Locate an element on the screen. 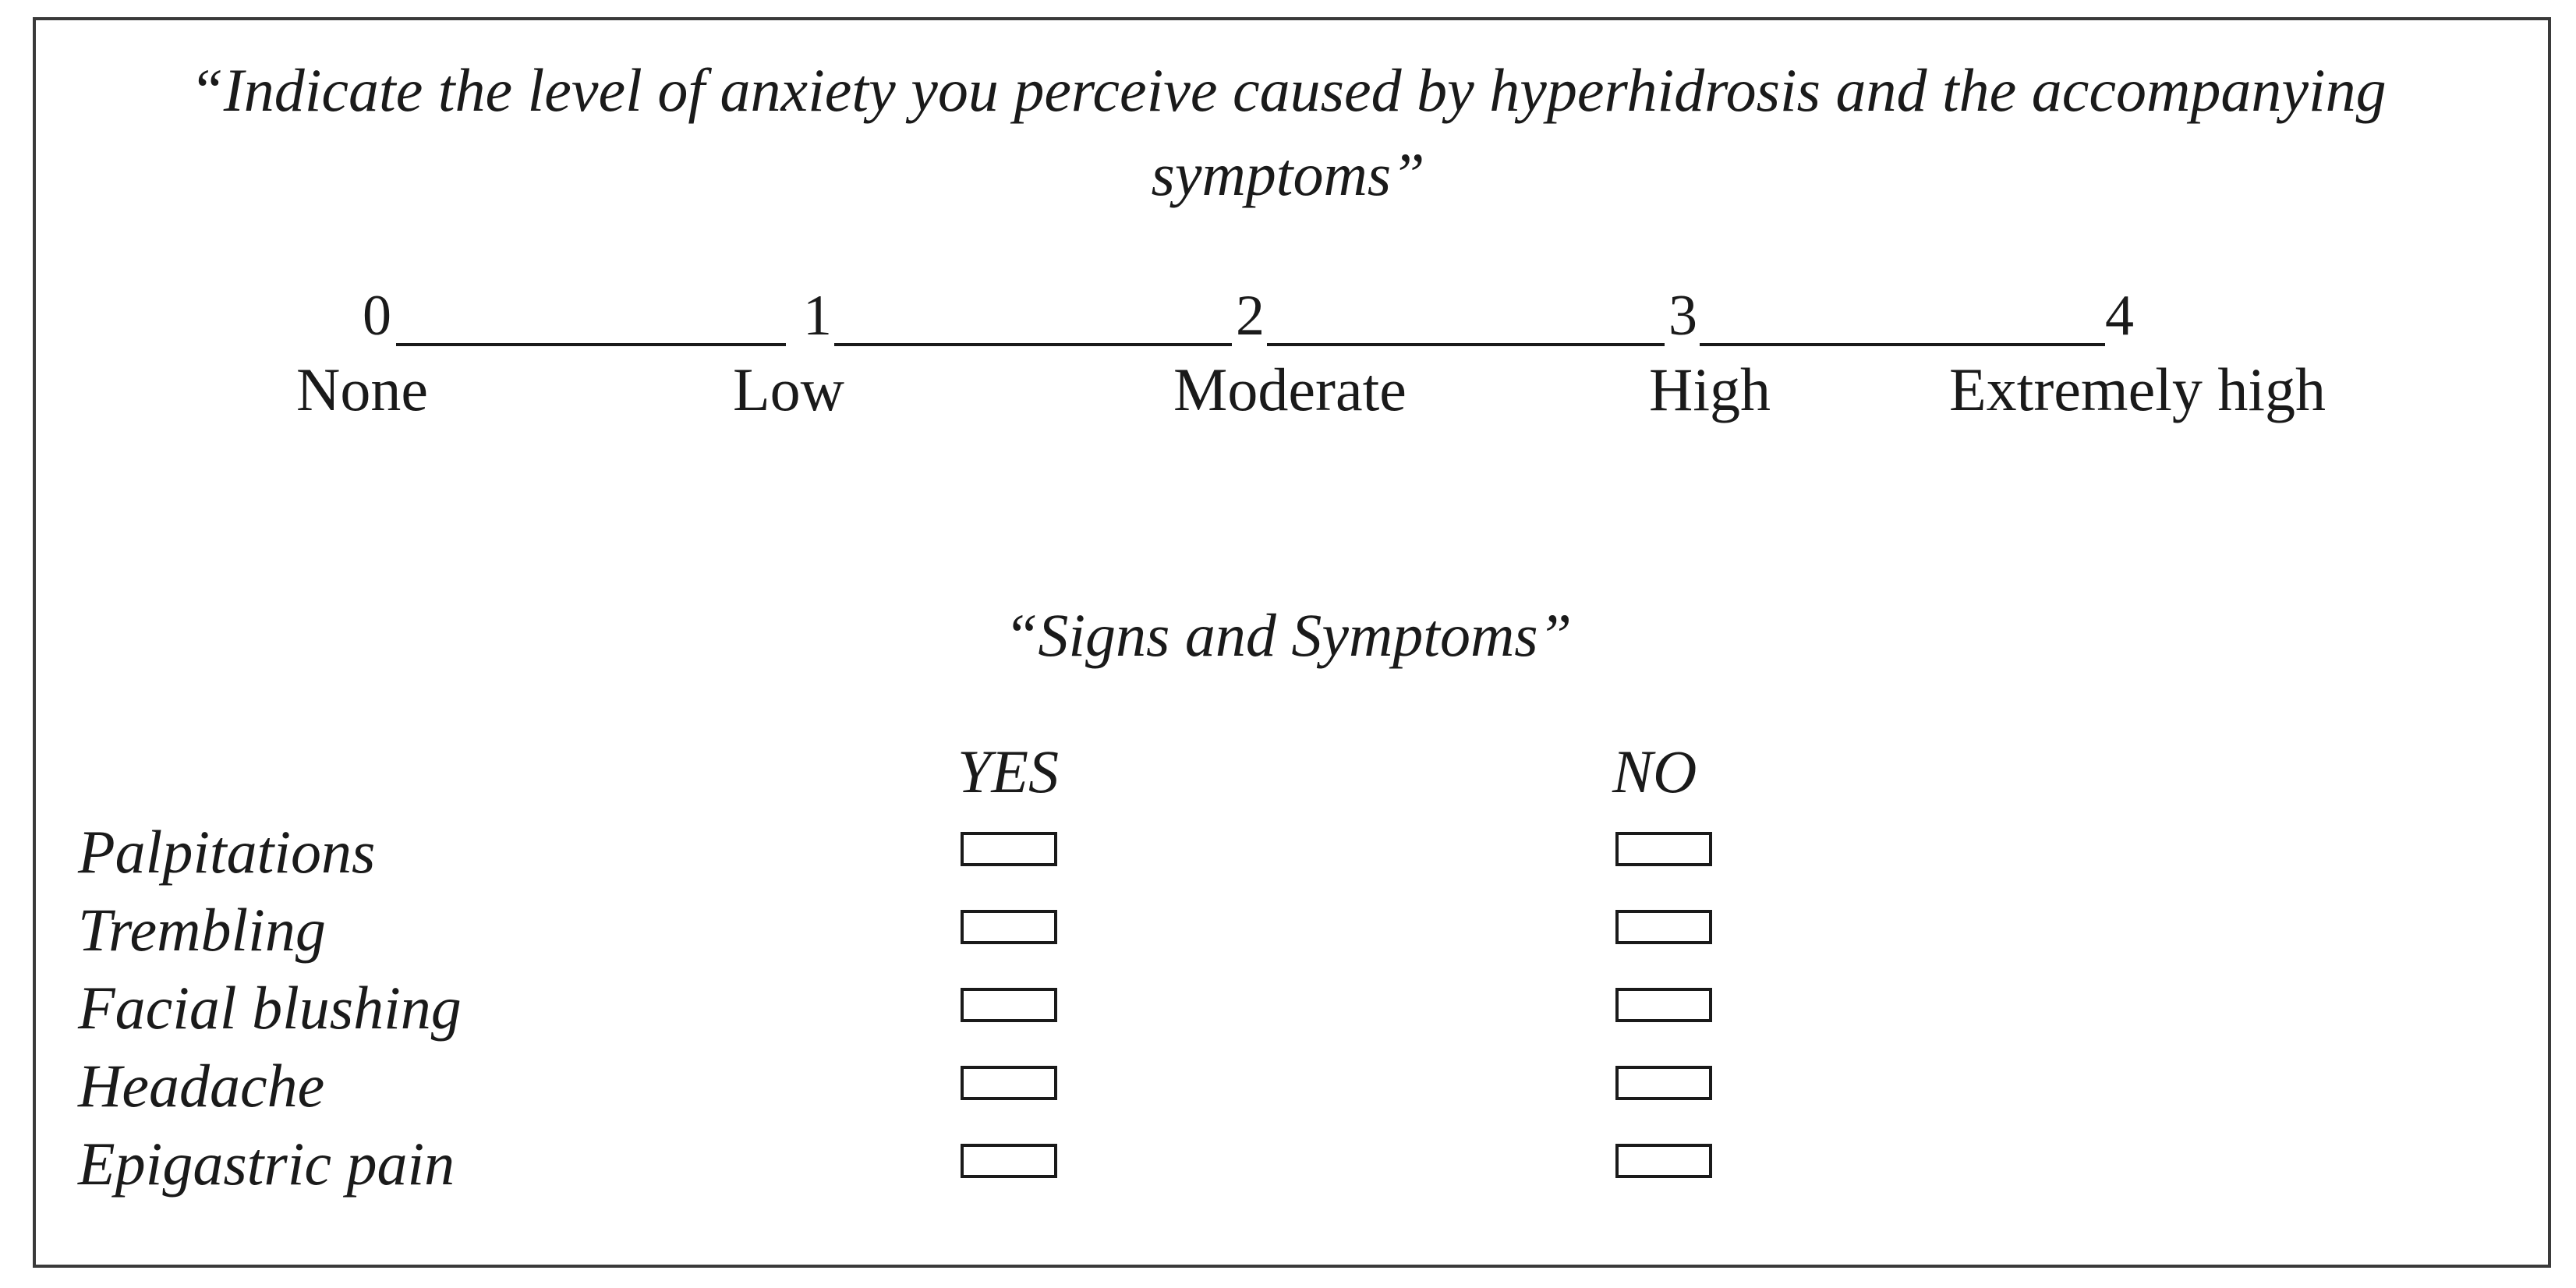 The width and height of the screenshot is (2576, 1288). scale-number-2: 2 is located at coordinates (1250, 316).